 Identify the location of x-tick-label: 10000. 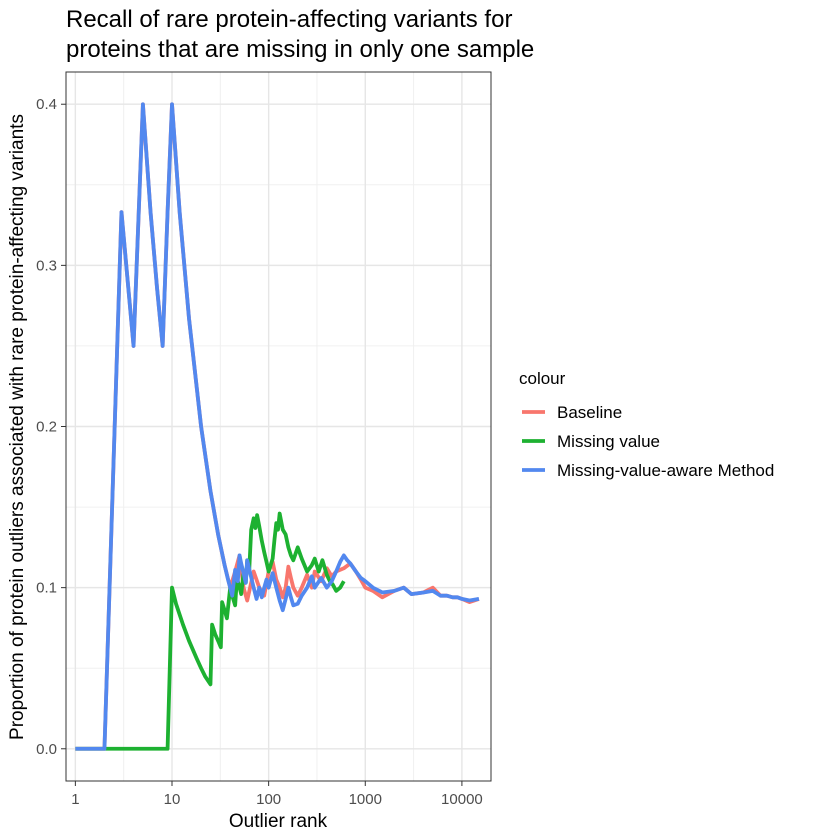
(462, 799).